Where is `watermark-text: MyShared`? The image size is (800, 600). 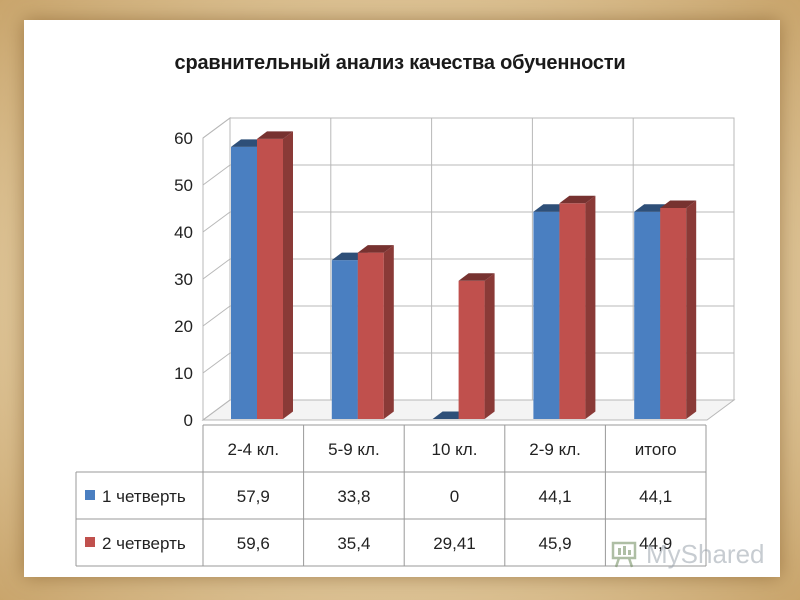 watermark-text: MyShared is located at coordinates (705, 553).